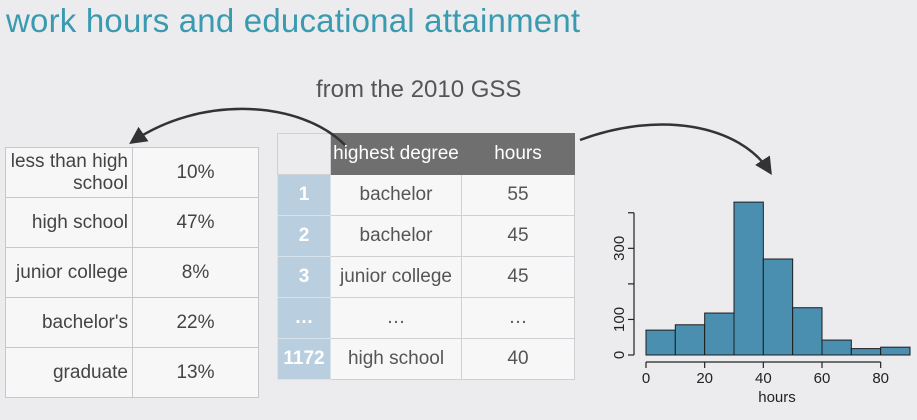  Describe the element at coordinates (619, 319) in the screenshot. I see `y-tick-label: 100` at that location.